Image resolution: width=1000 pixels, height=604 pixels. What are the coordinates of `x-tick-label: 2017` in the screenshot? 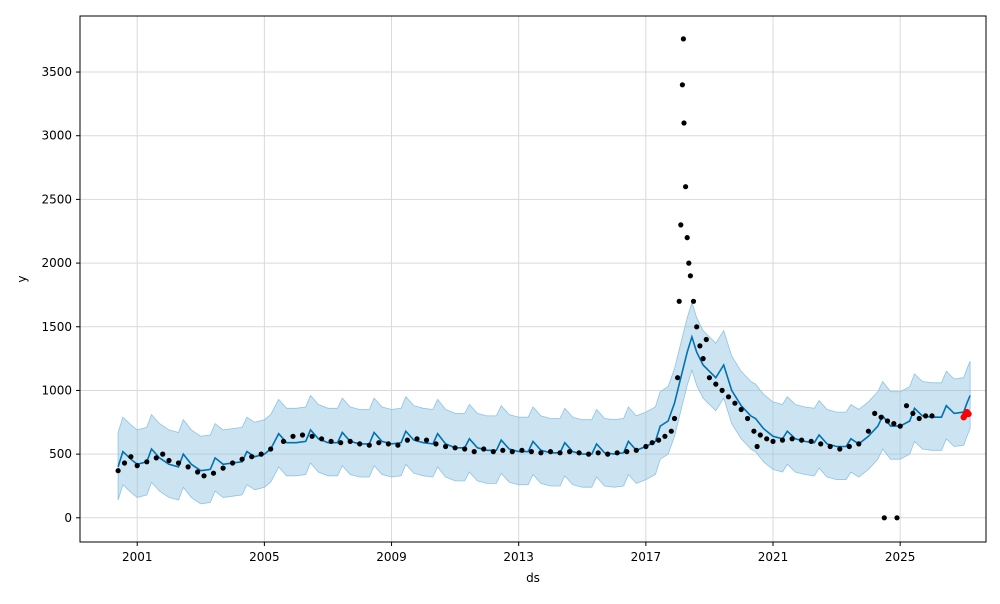 It's located at (646, 557).